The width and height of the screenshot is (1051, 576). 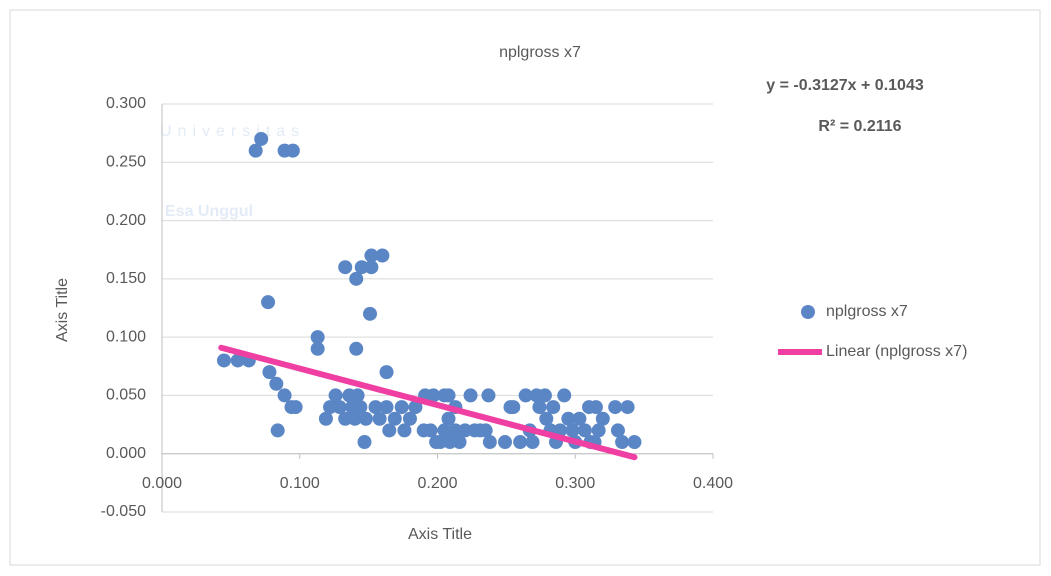 I want to click on y-tick-label: 0.100, so click(x=126, y=336).